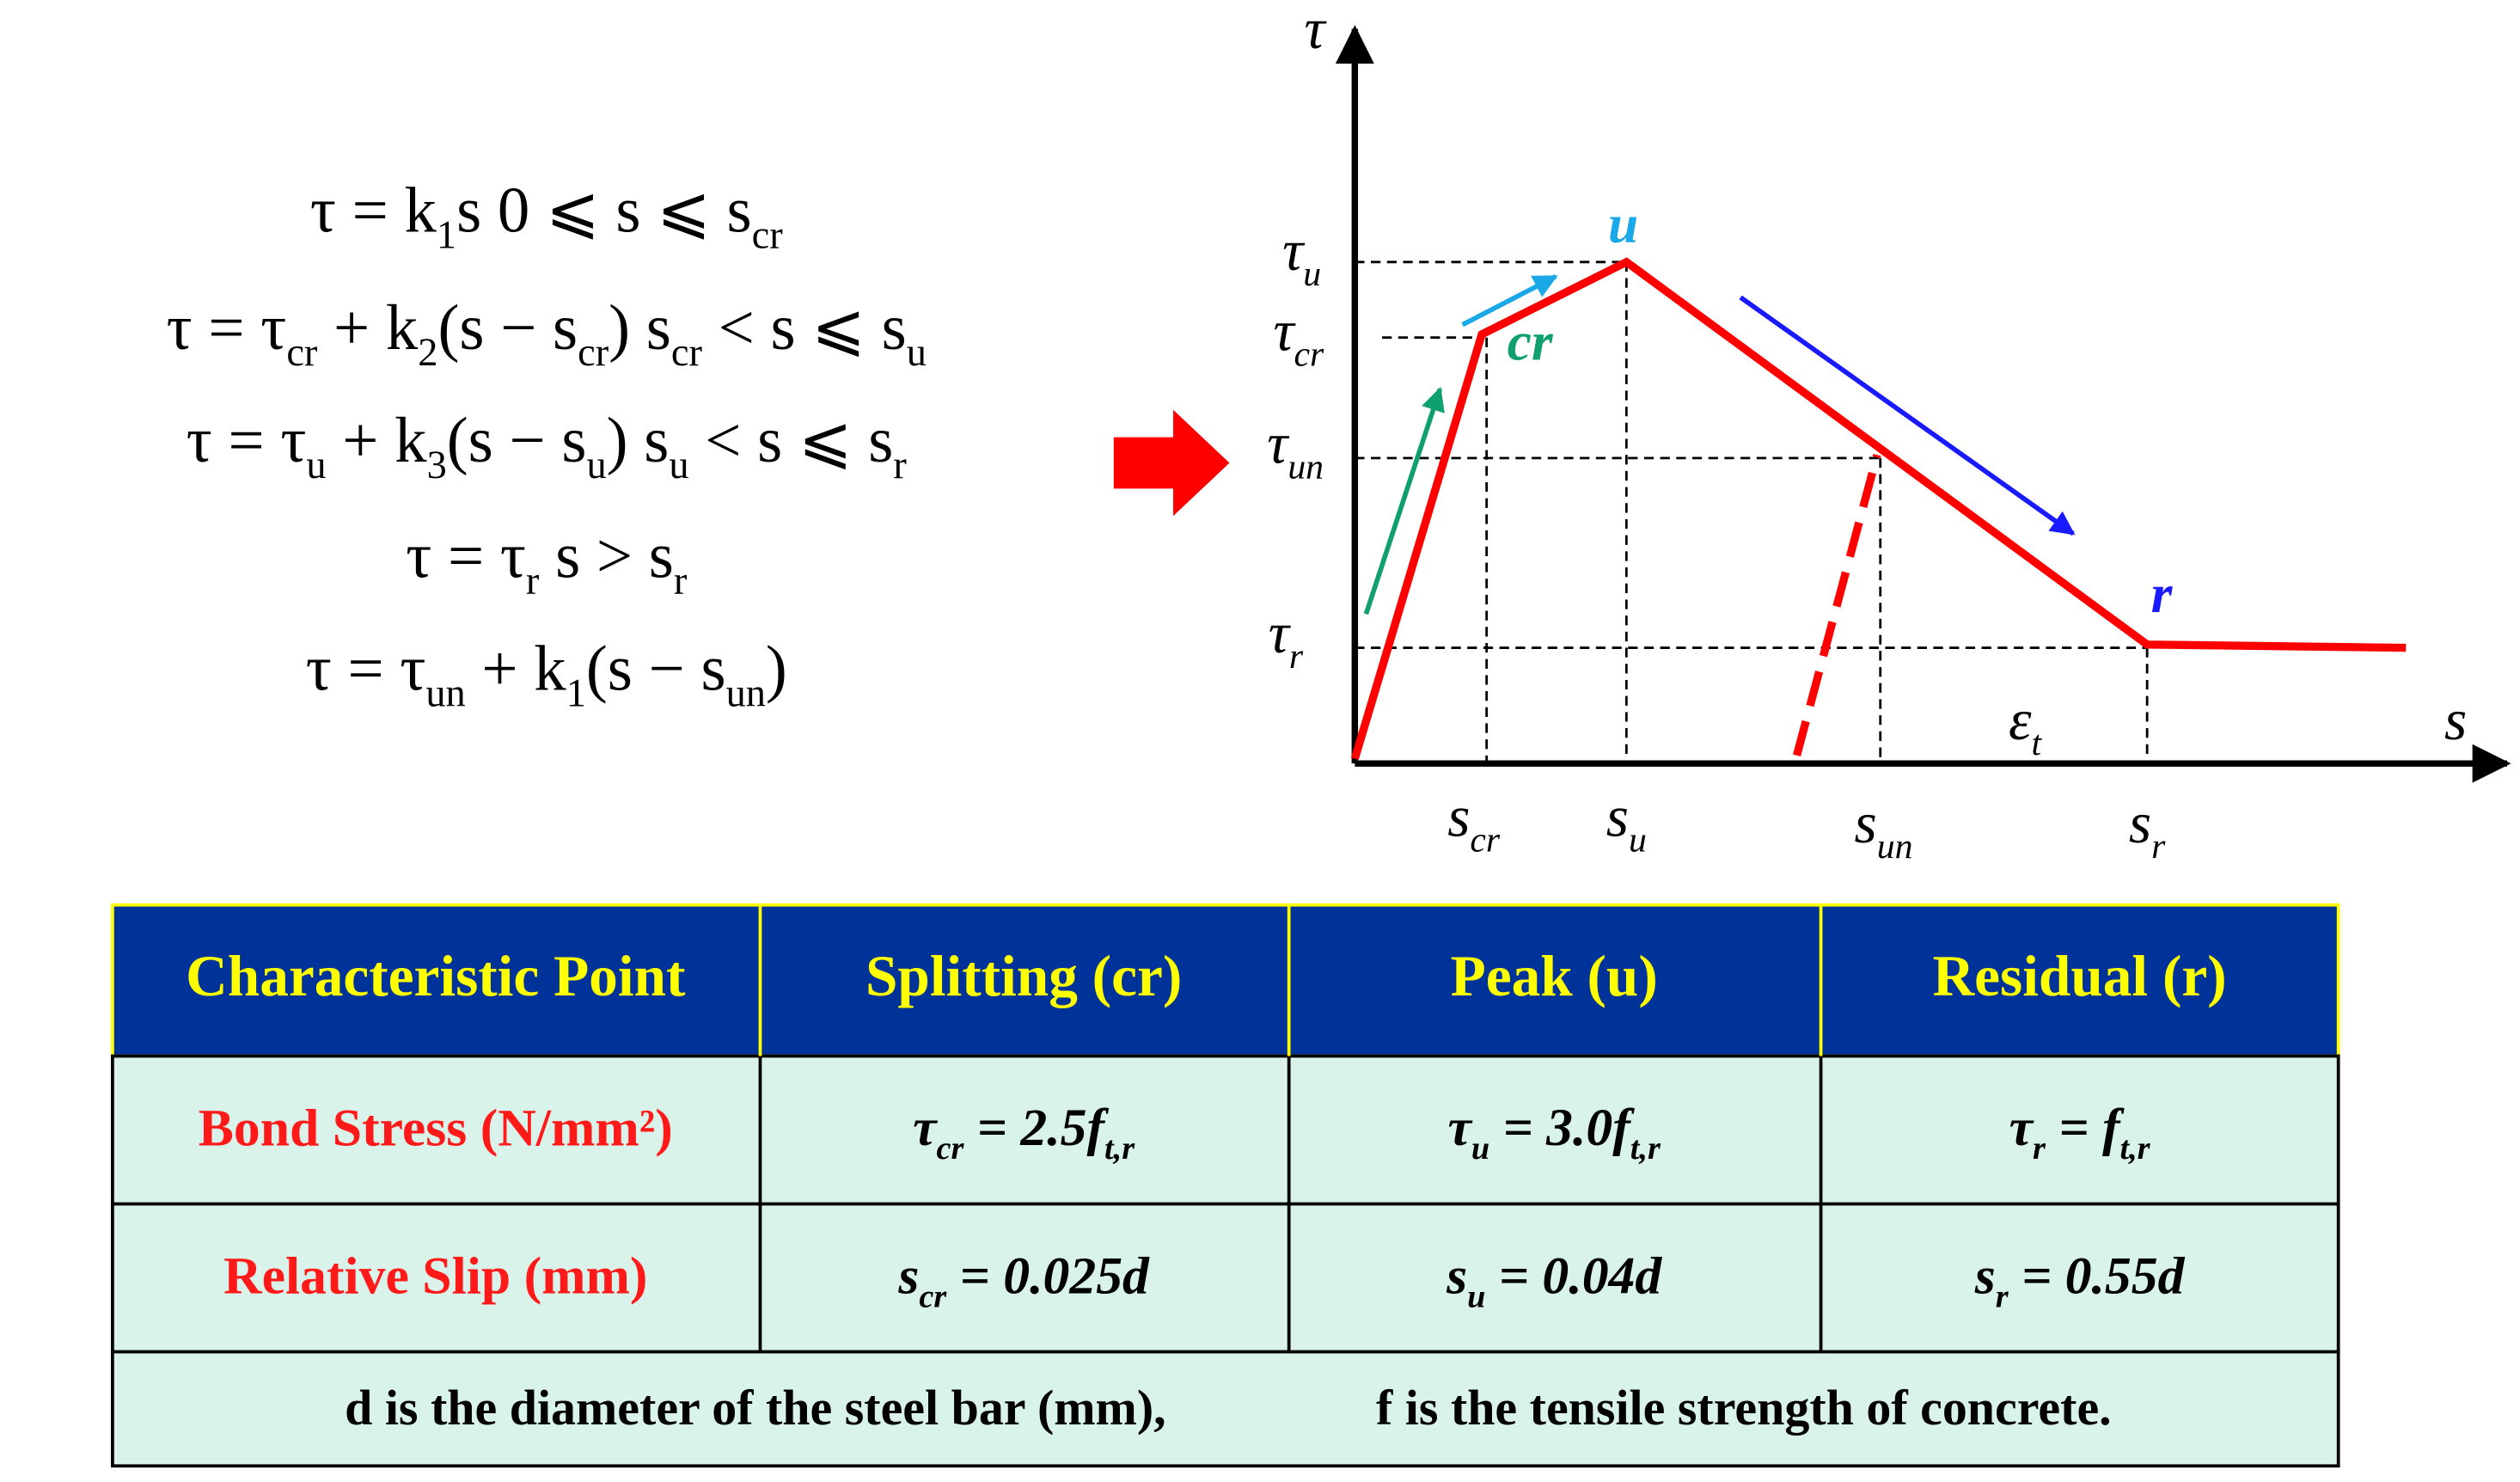  I want to click on axis-label: τcr, so click(1298, 336).